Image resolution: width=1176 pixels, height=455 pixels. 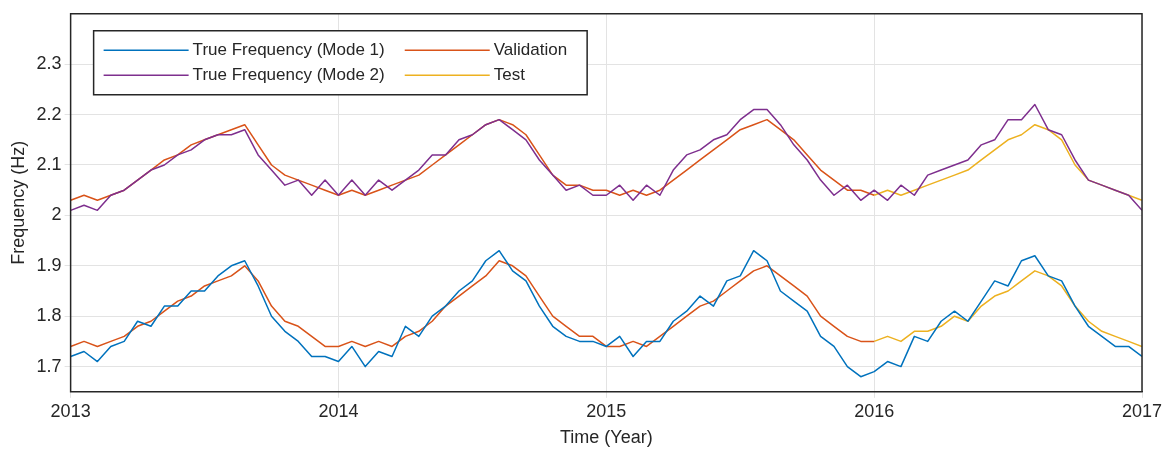 What do you see at coordinates (509, 74) in the screenshot?
I see `legend-label: Test` at bounding box center [509, 74].